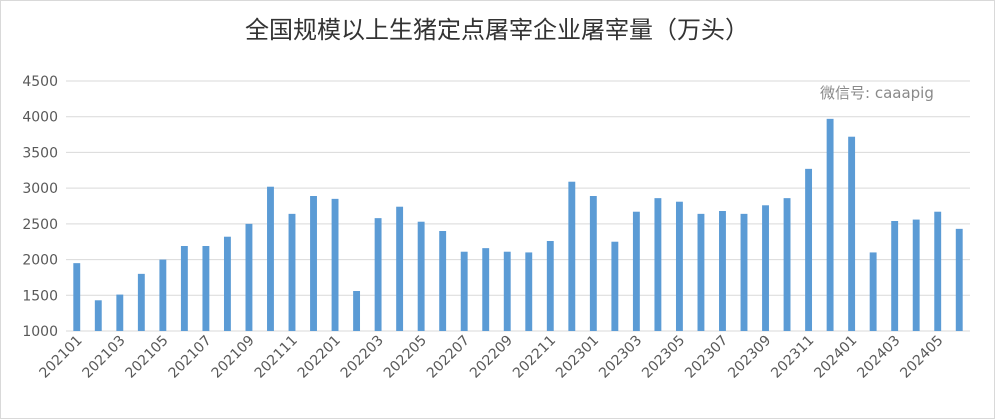  I want to click on chart-title: 全国规模以上生猪定点屠宰企业屠宰量（万头）, so click(497, 30).